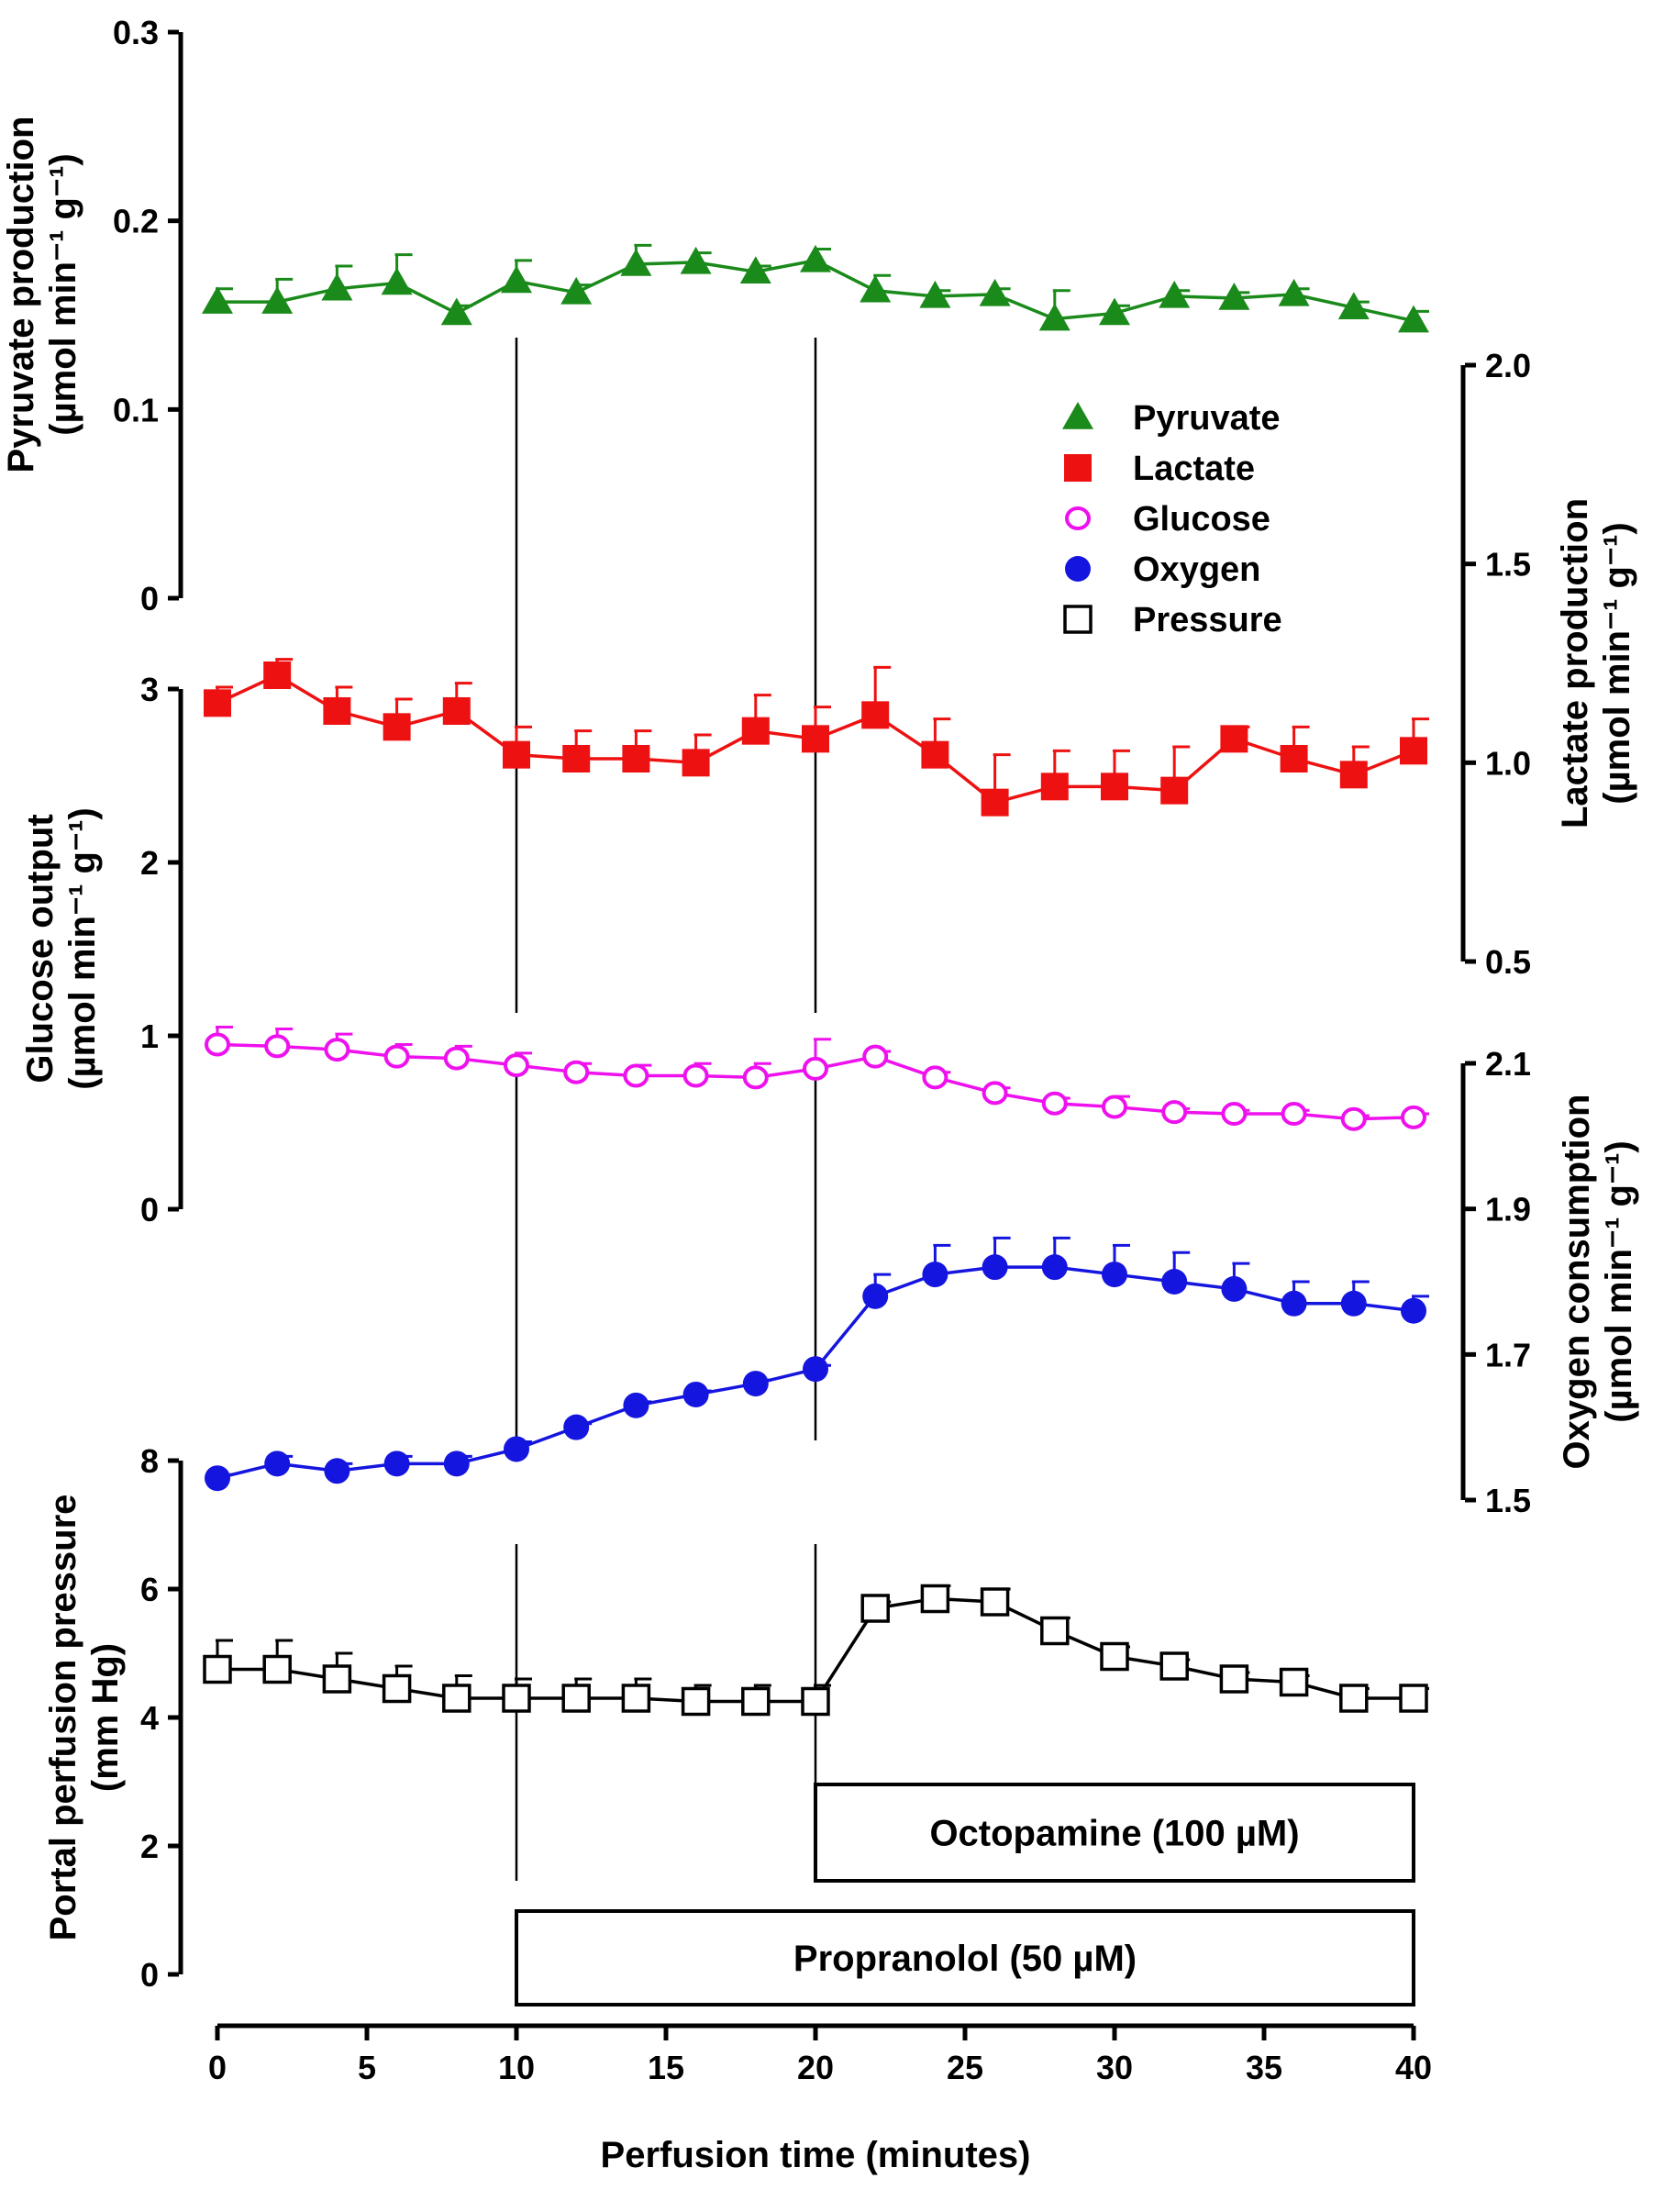  I want to click on legend-label: Oxygen, so click(1196, 569).